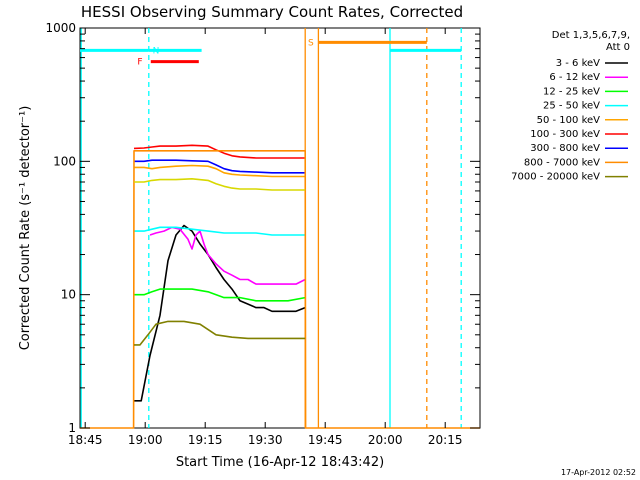  I want to click on legend-label-5: 100 - 300 keV, so click(565, 134).